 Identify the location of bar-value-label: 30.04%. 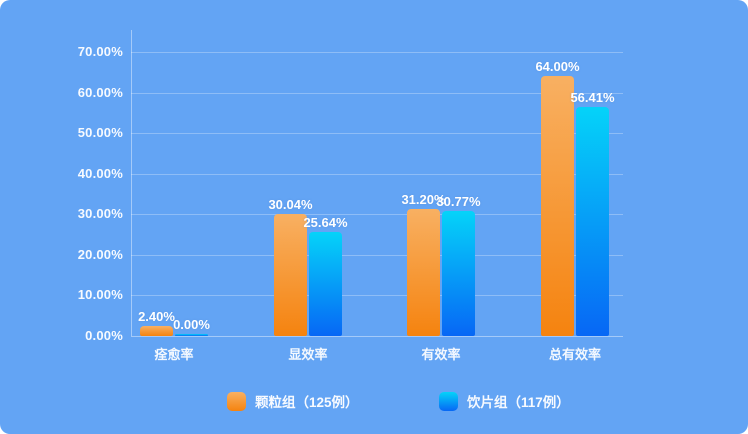
(290, 205).